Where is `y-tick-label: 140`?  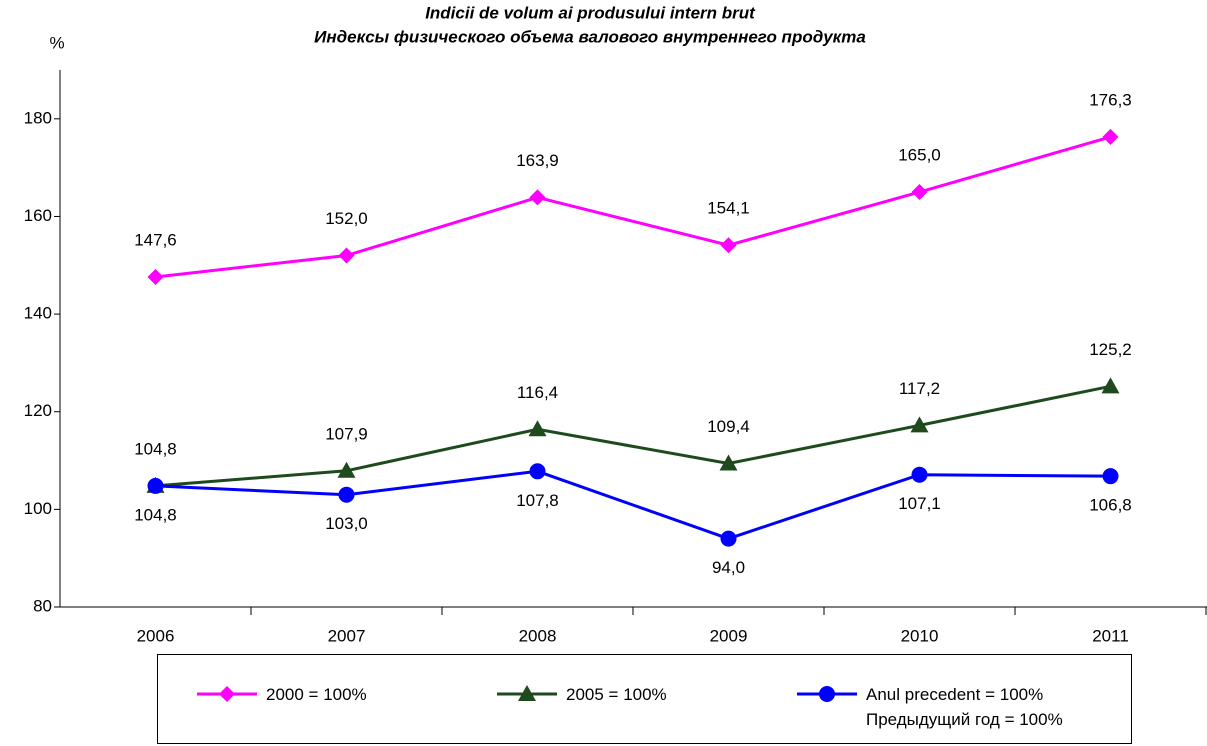
y-tick-label: 140 is located at coordinates (38, 313).